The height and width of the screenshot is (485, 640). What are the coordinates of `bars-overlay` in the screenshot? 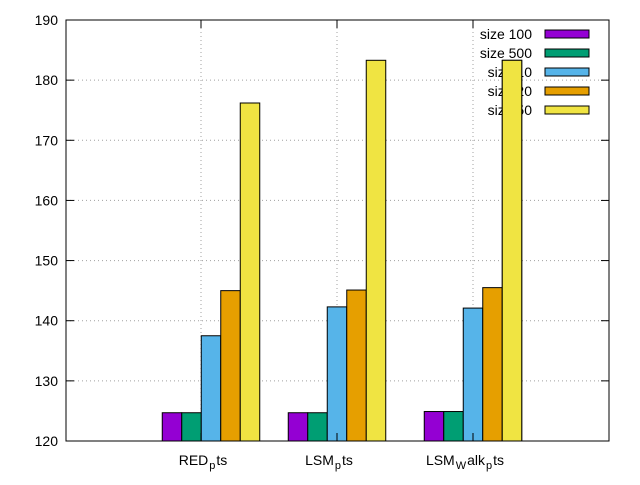 It's located at (512, 250).